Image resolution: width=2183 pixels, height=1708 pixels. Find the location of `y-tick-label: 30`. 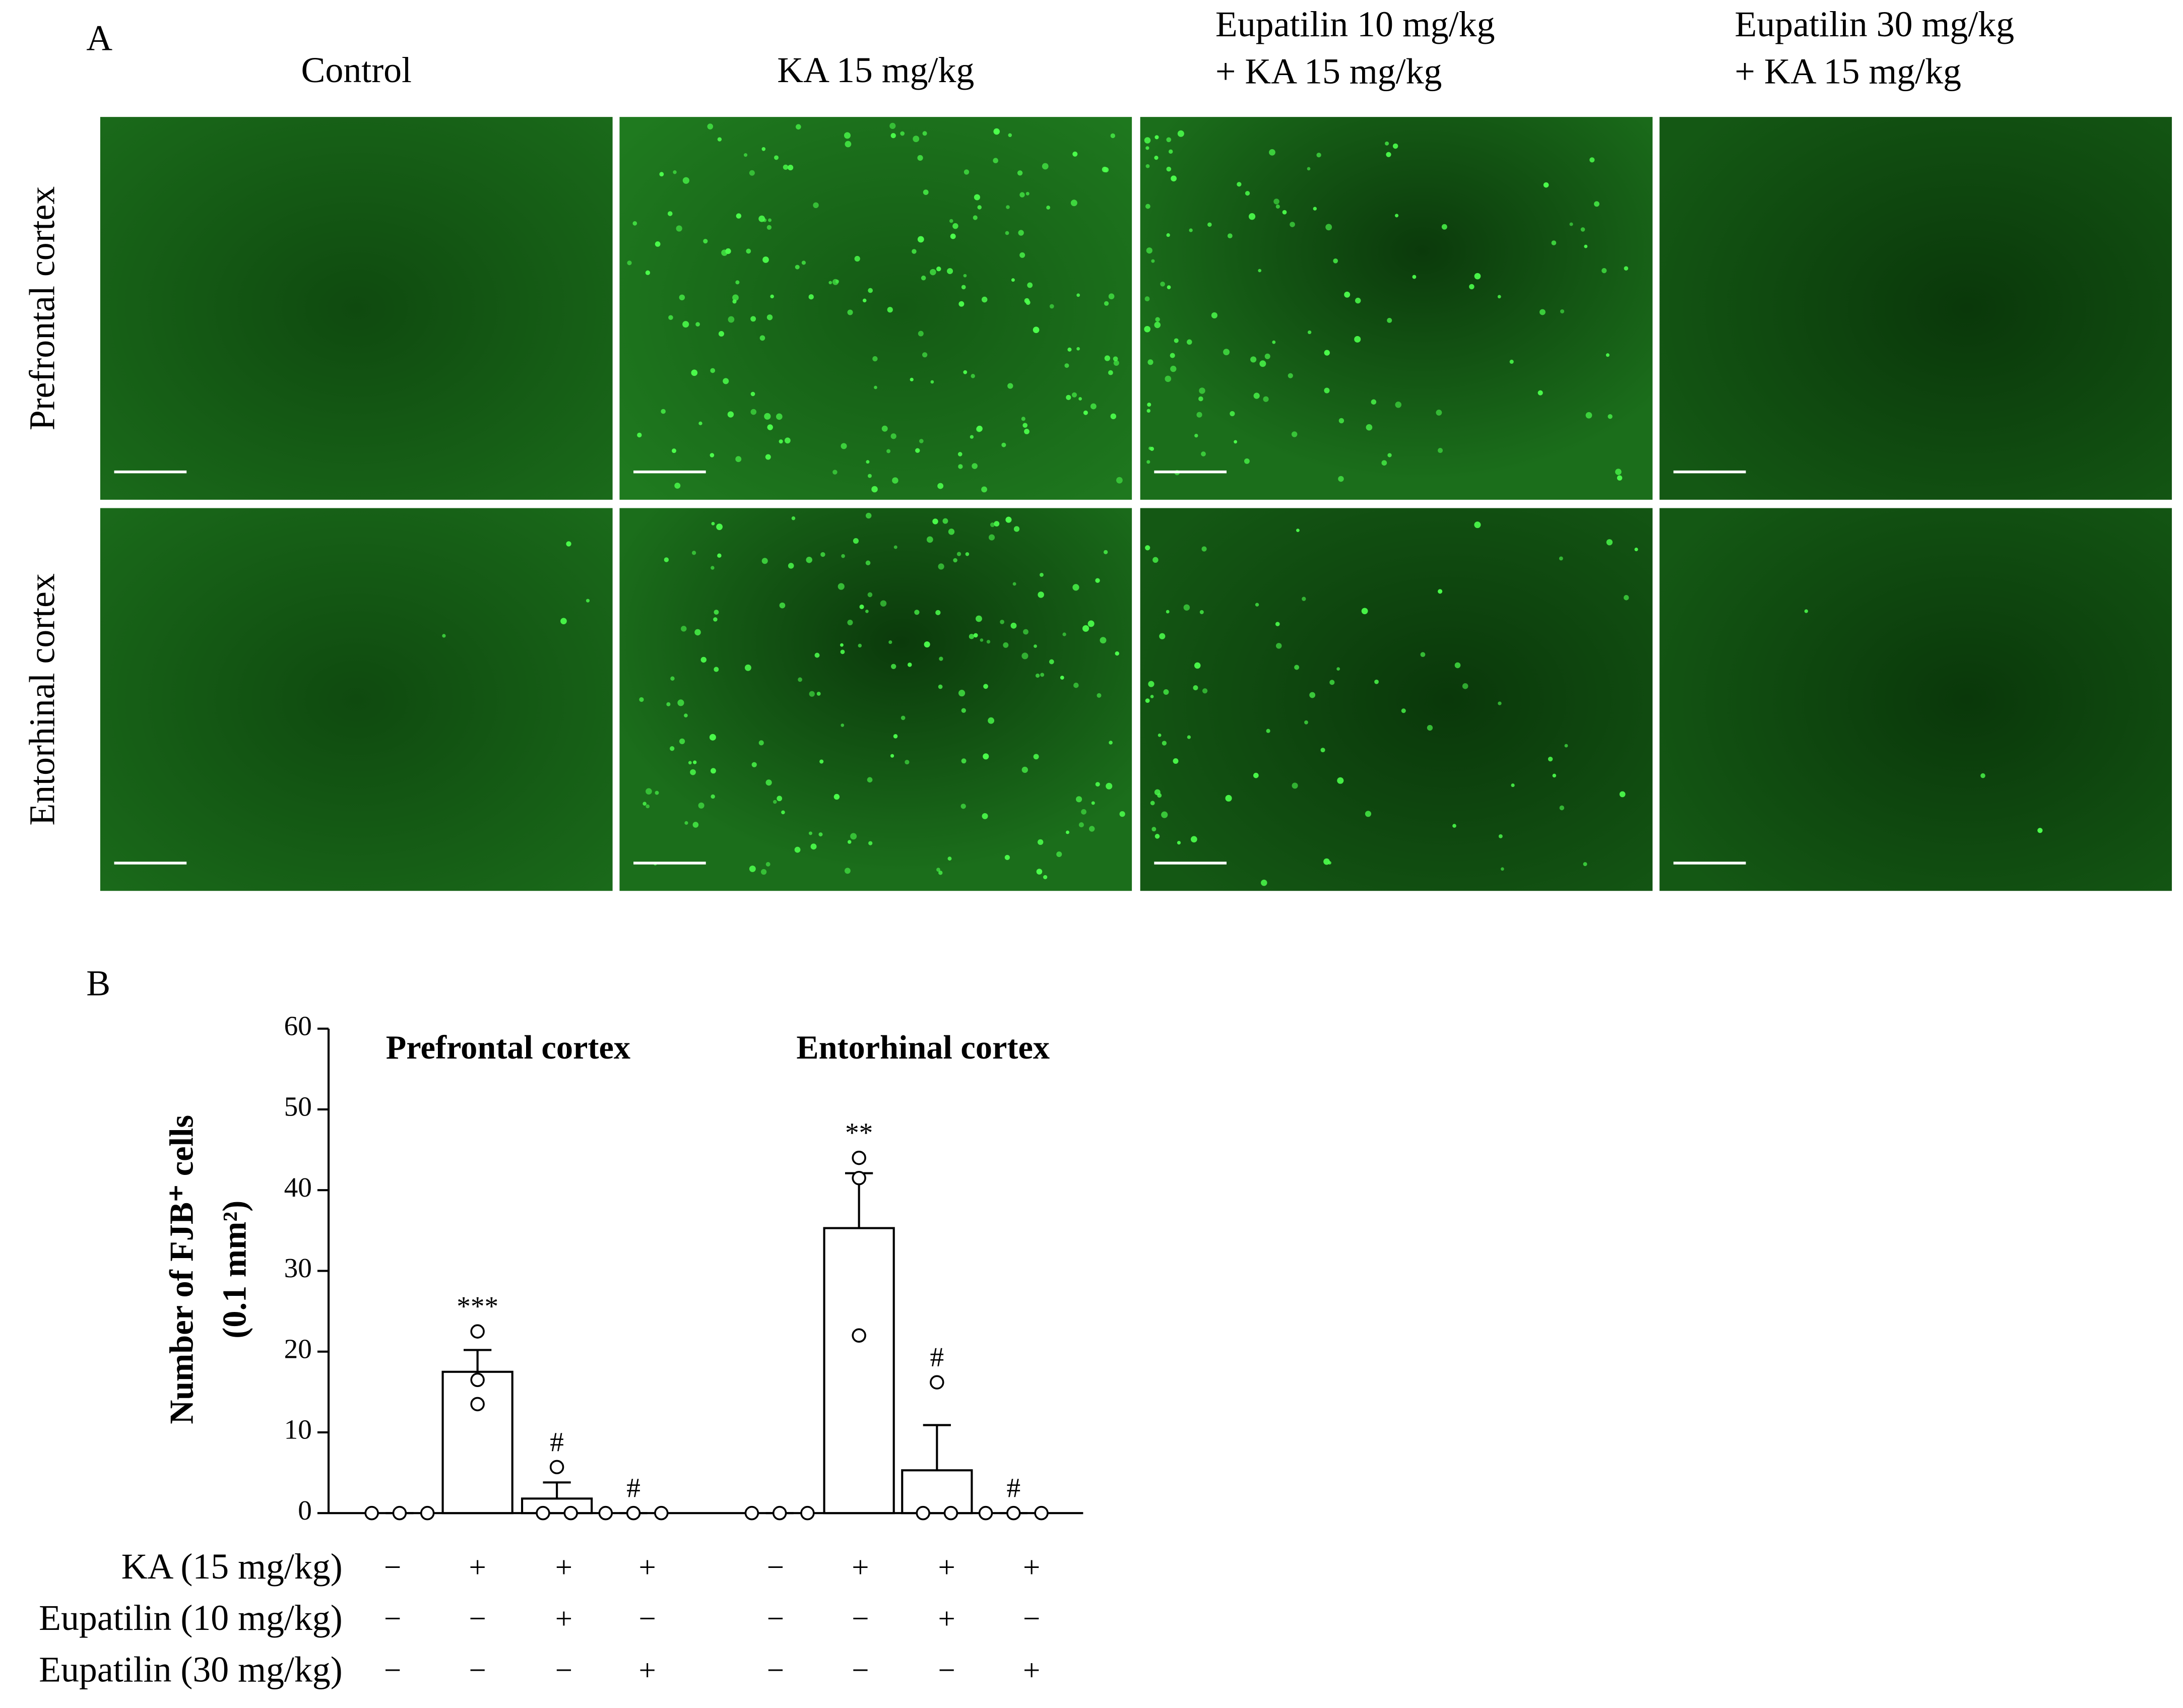

y-tick-label: 30 is located at coordinates (298, 1268).